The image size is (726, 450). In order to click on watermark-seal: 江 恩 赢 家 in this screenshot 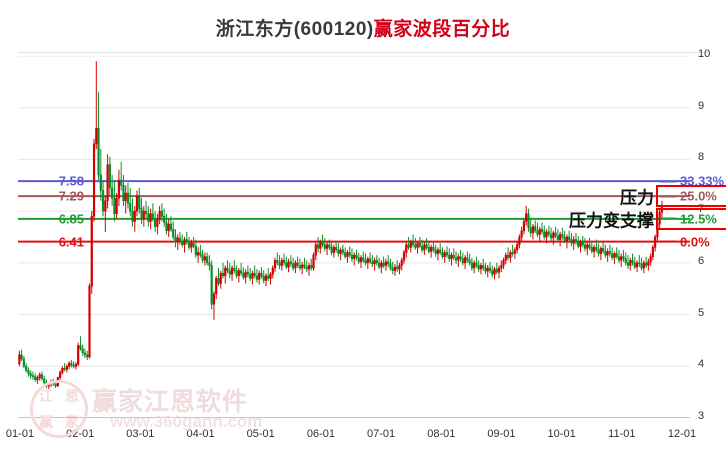, I will do `click(59, 409)`.